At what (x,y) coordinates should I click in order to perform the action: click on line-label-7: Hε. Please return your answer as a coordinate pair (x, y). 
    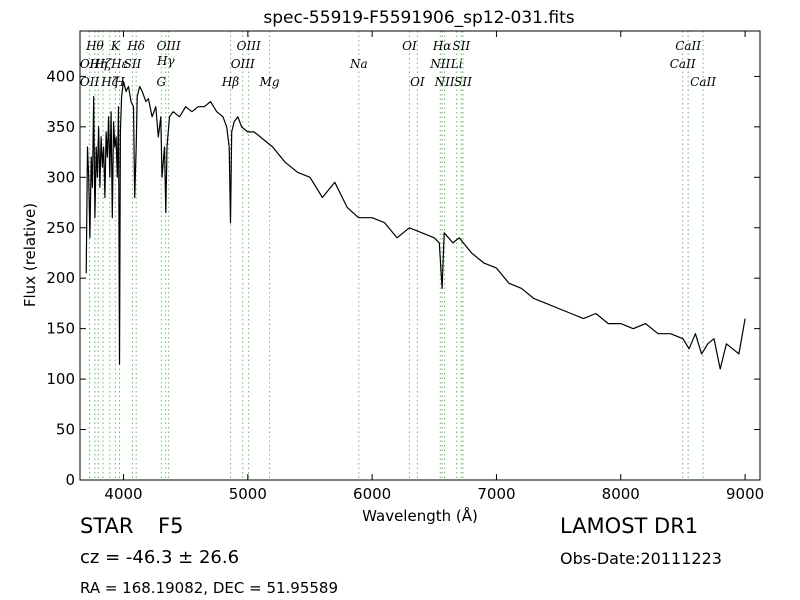
    Looking at the image, I should click on (119, 64).